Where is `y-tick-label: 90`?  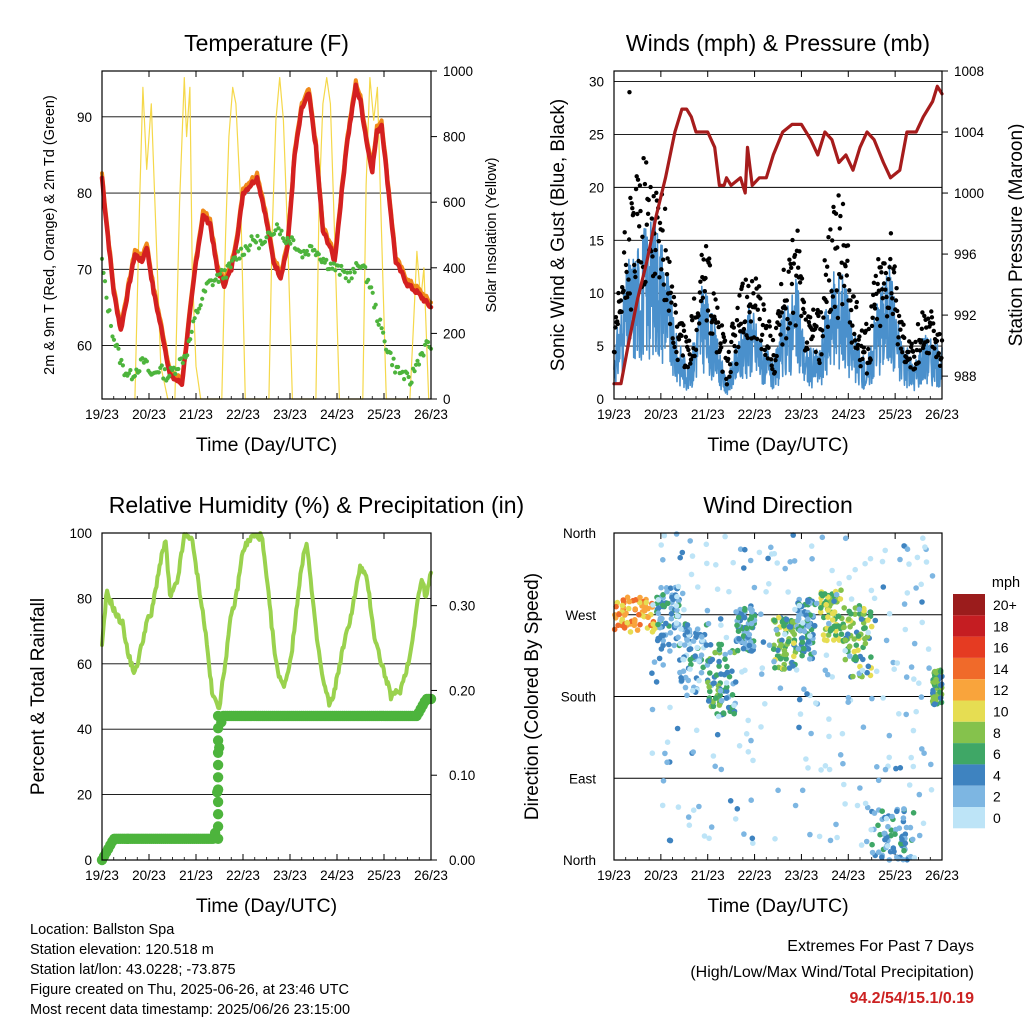
y-tick-label: 90 is located at coordinates (84, 117).